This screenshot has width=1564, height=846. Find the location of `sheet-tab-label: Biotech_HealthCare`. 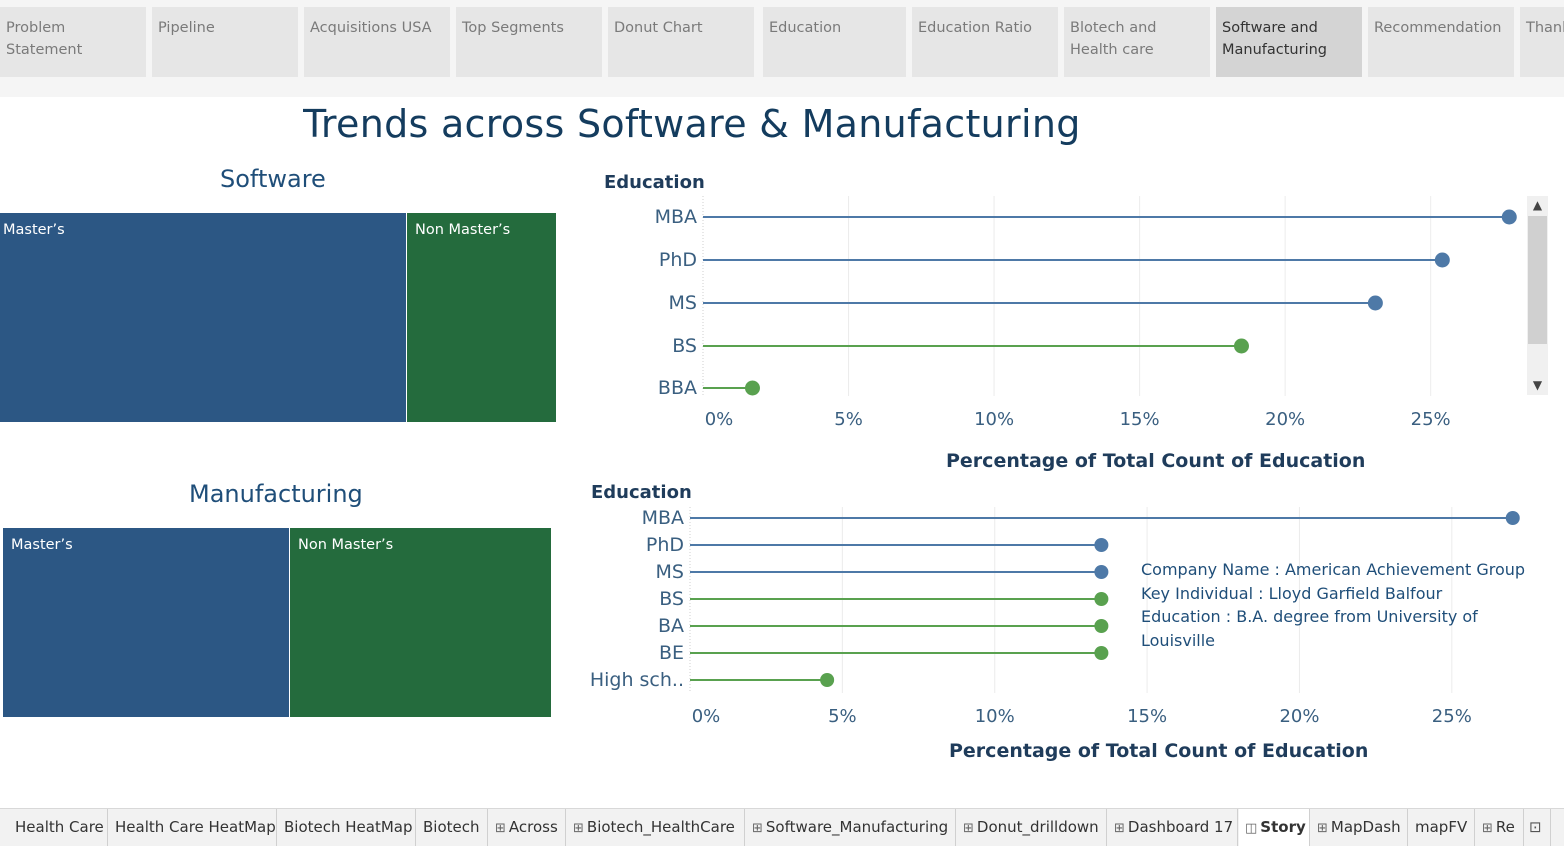

sheet-tab-label: Biotech_HealthCare is located at coordinates (660, 827).